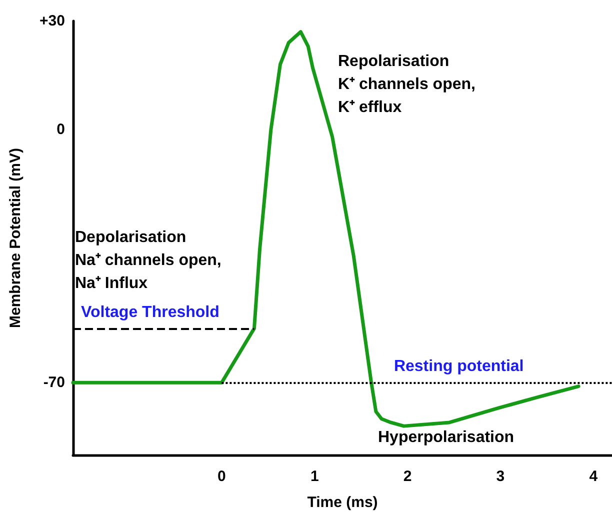  Describe the element at coordinates (15, 238) in the screenshot. I see `y-axis-title: Membrane Potential (mV)` at that location.